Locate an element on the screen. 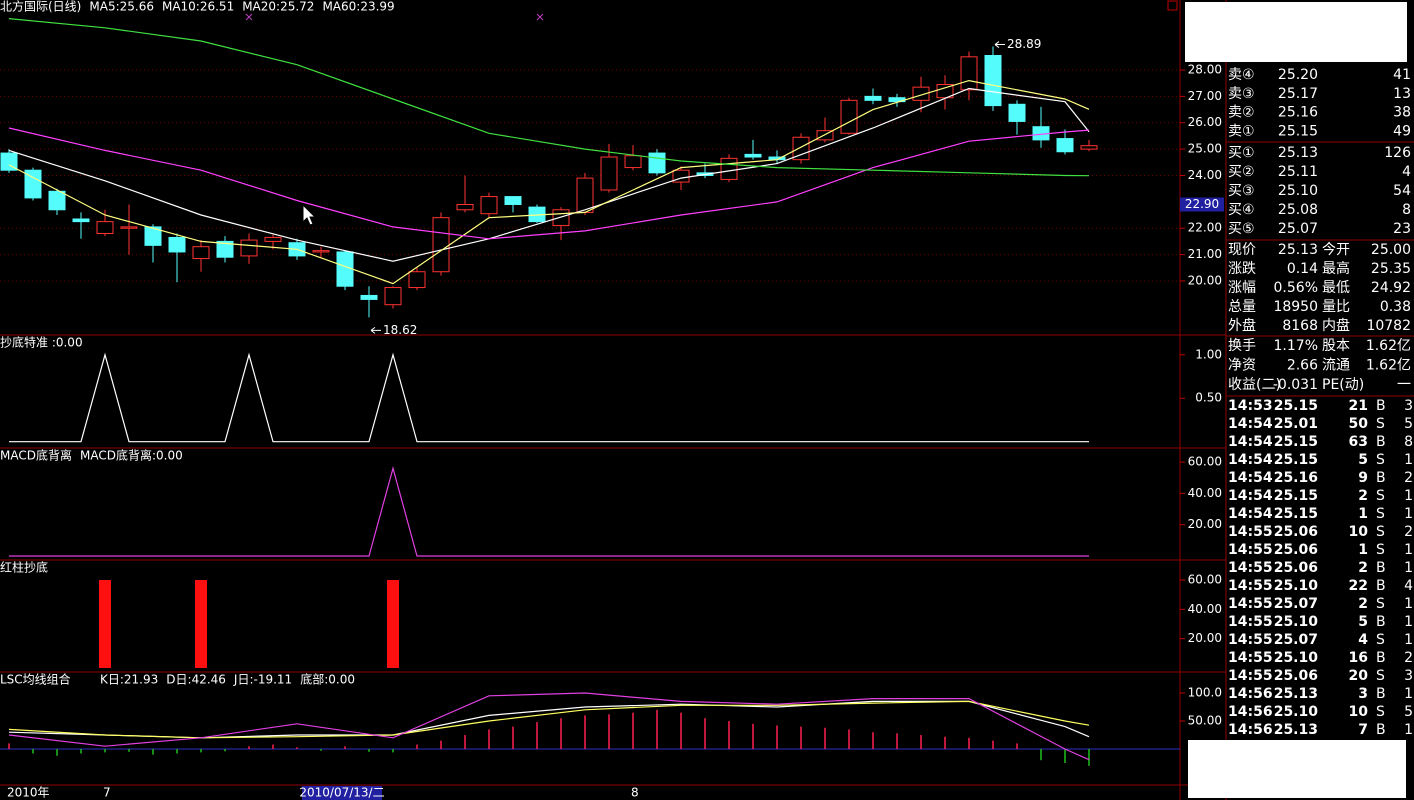 The height and width of the screenshot is (800, 1414). trade-cell: 4 is located at coordinates (1363, 640).